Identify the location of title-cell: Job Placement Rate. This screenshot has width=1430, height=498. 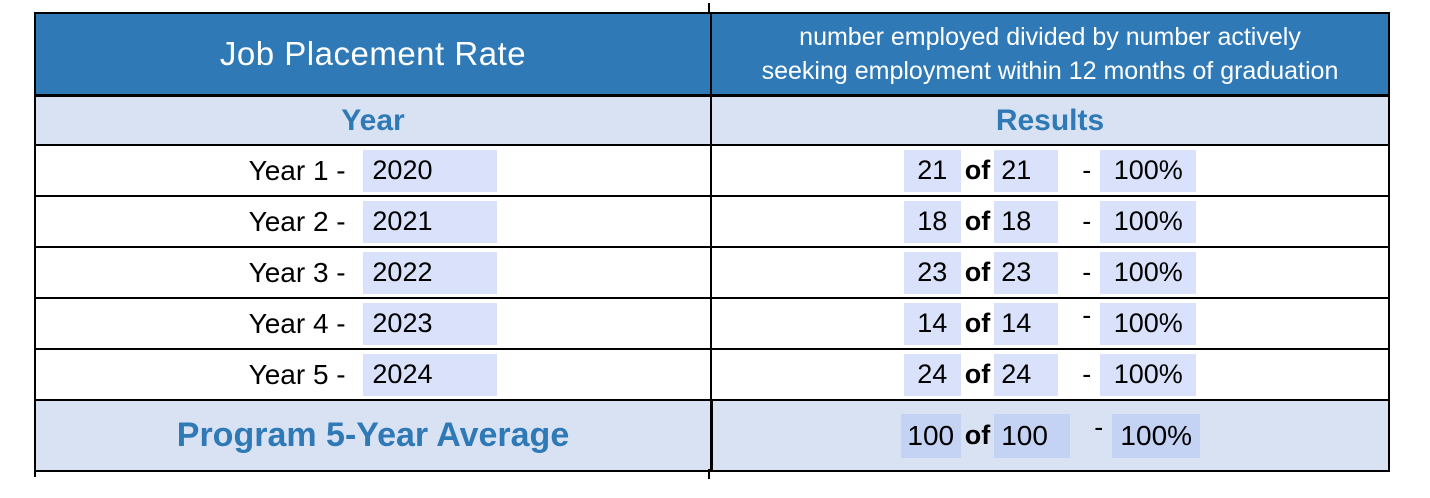
(373, 54).